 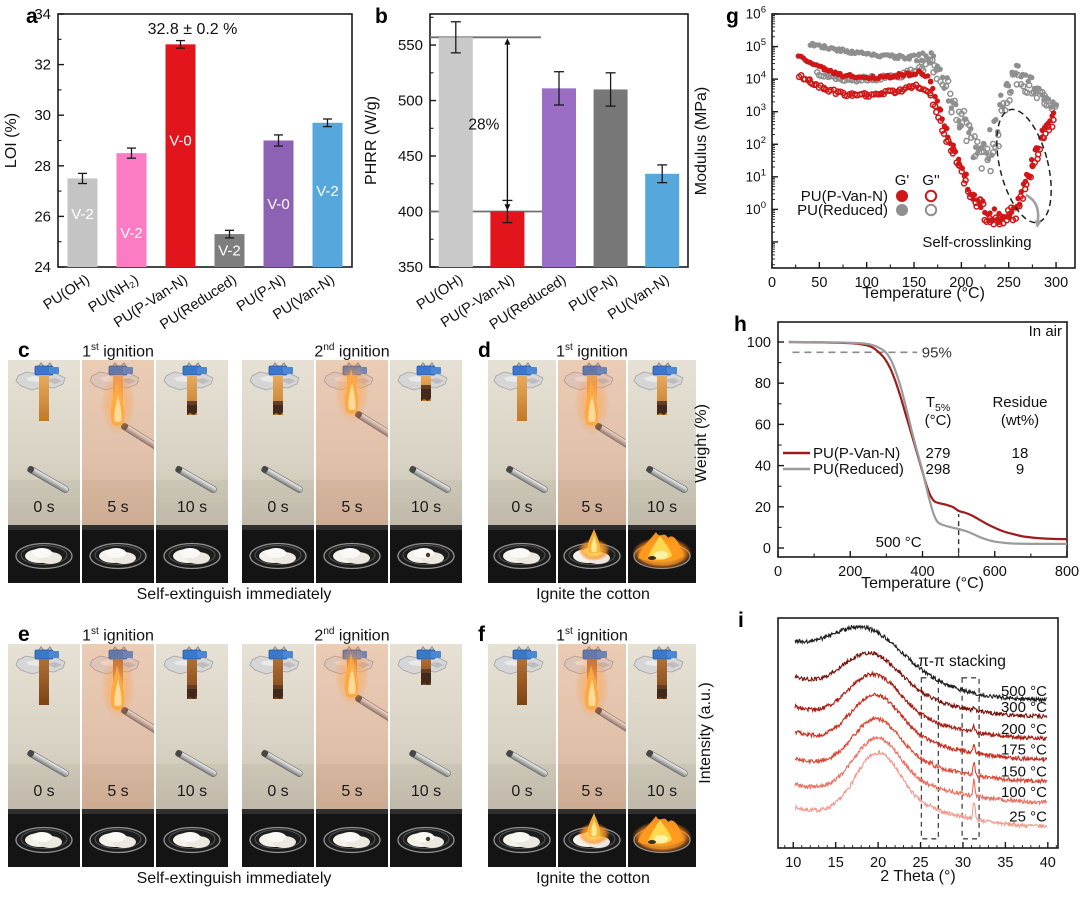 I want to click on svg-text: 101, so click(x=756, y=175).